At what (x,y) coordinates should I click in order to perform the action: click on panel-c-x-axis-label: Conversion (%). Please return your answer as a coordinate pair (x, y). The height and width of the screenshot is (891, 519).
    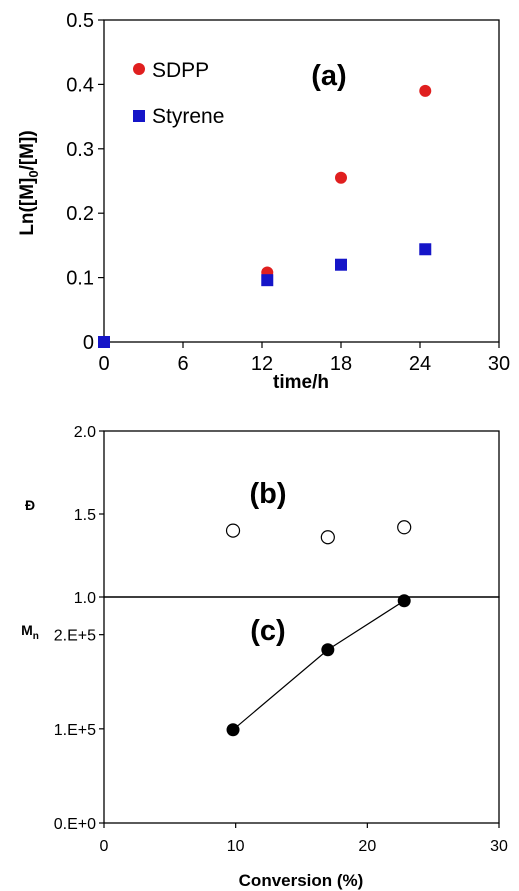
    Looking at the image, I should click on (301, 880).